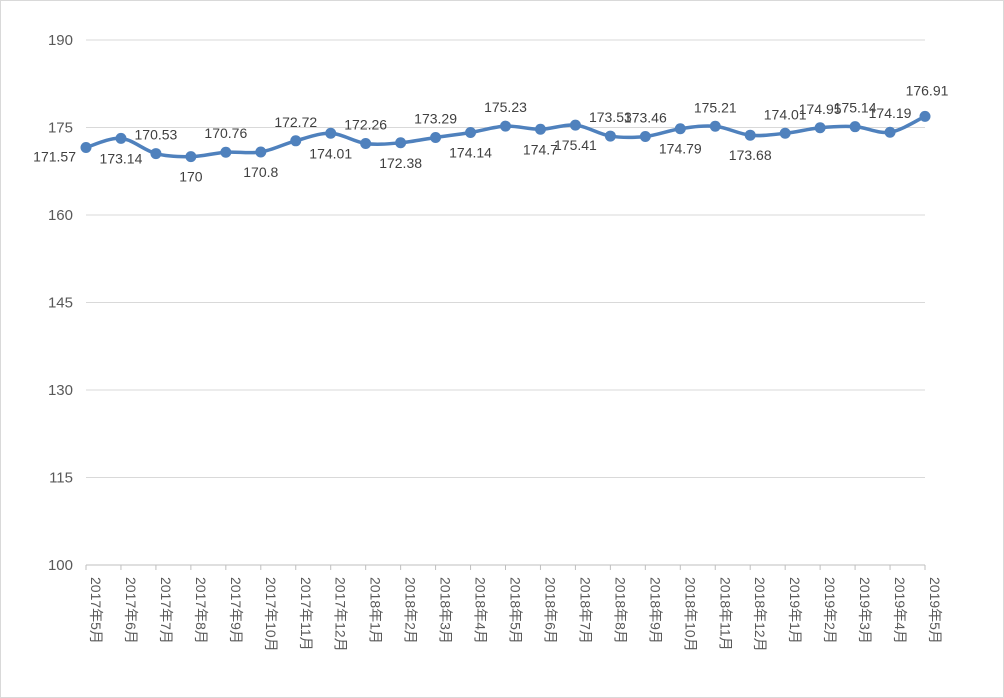 The height and width of the screenshot is (698, 1004). Describe the element at coordinates (715, 107) in the screenshot. I see `data-label: 175.21` at that location.